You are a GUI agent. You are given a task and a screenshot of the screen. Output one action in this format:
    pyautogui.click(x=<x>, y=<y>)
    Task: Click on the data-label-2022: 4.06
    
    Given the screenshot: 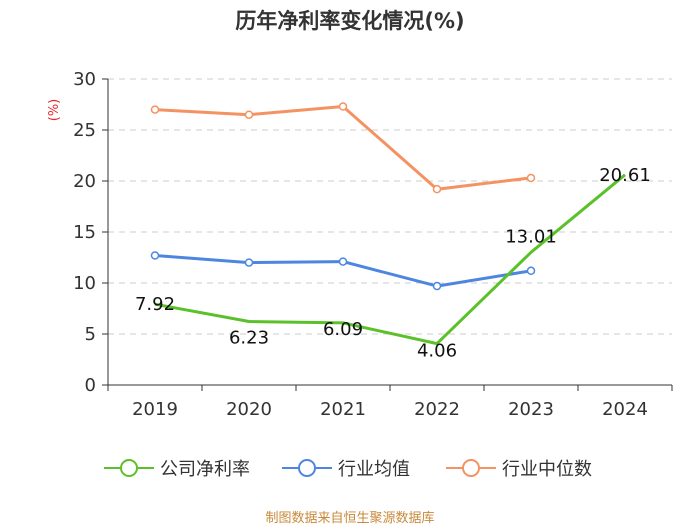 What is the action you would take?
    pyautogui.click(x=437, y=351)
    